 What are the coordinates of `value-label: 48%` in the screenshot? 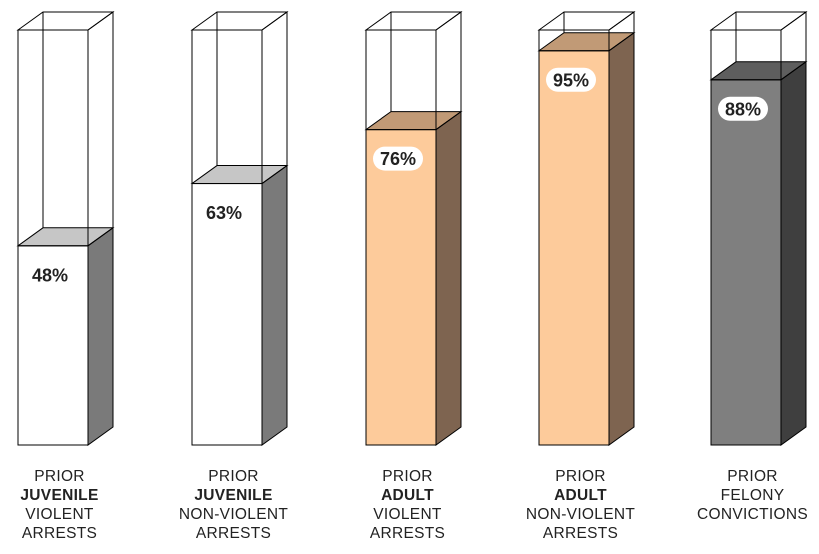 It's located at (50, 275).